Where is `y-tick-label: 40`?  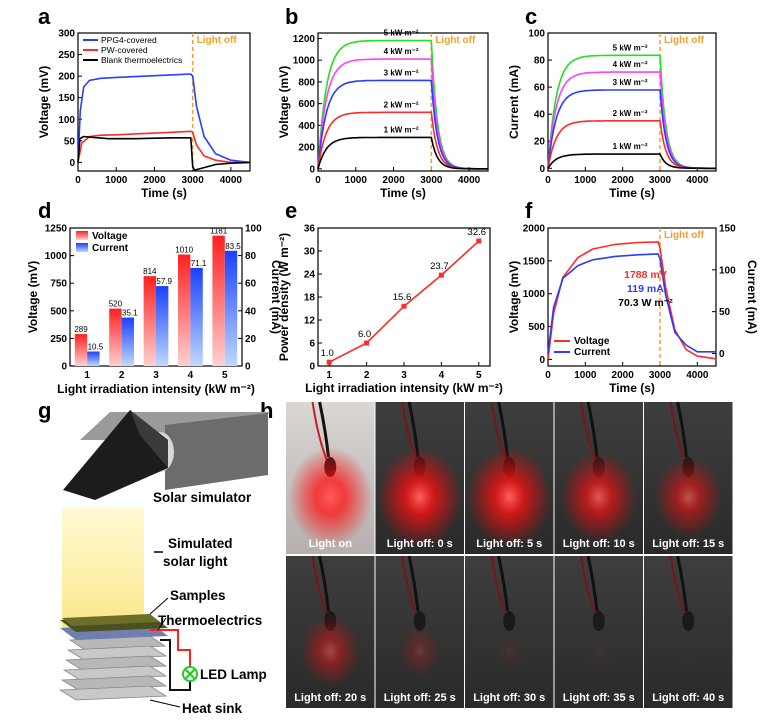 y-tick-label: 40 is located at coordinates (540, 115).